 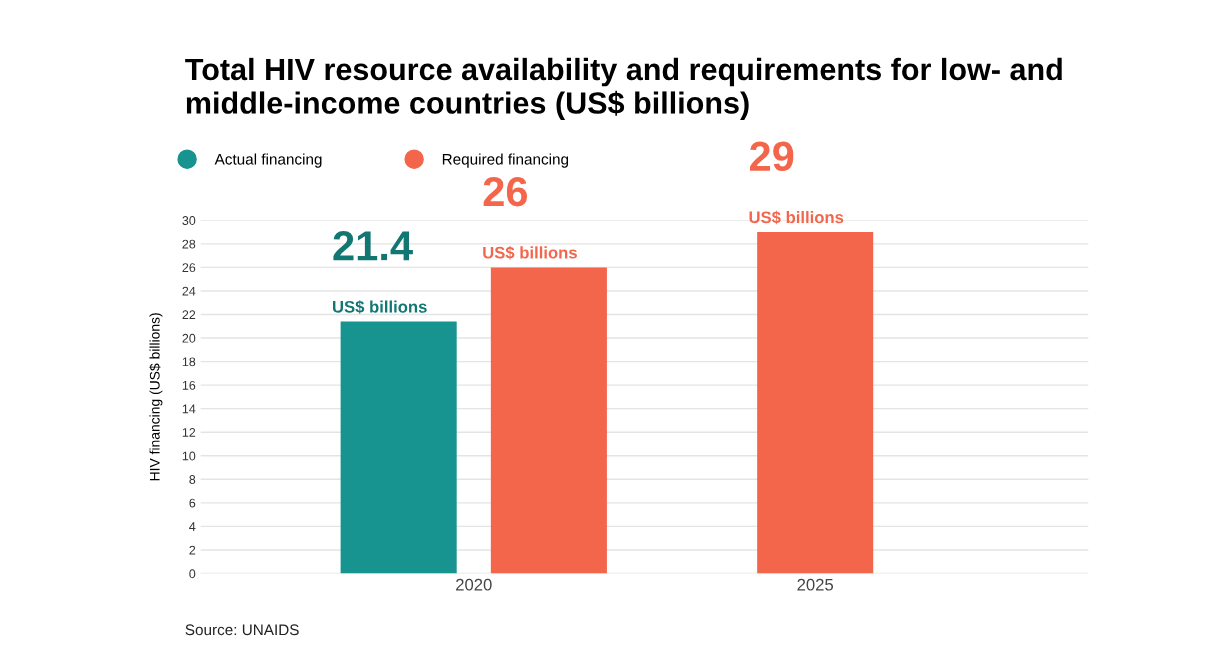 What do you see at coordinates (192, 526) in the screenshot?
I see `y-tick-label: 4` at bounding box center [192, 526].